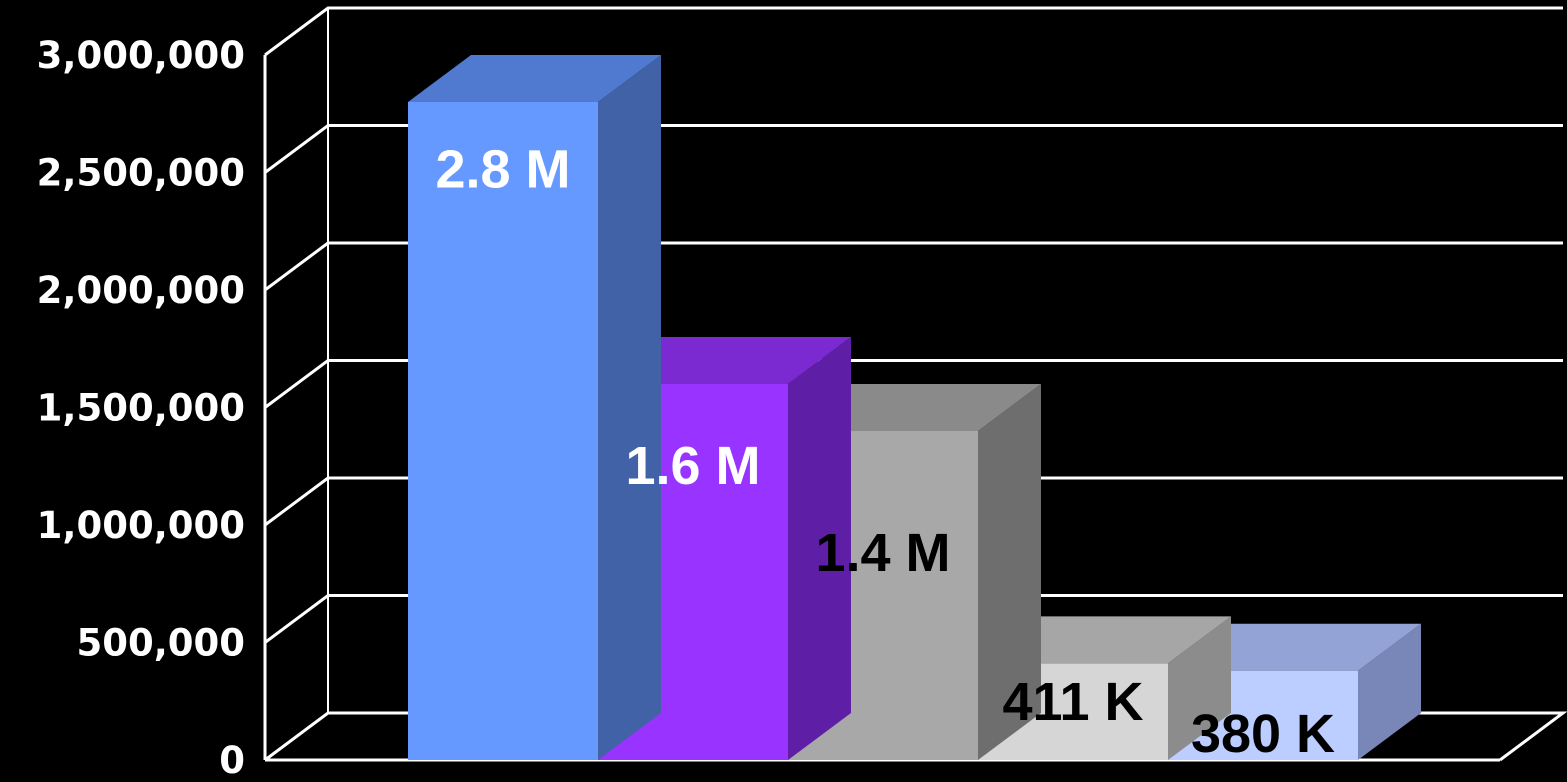 This screenshot has height=782, width=1567. Describe the element at coordinates (141, 290) in the screenshot. I see `y-tick-label: 2,000,000` at that location.